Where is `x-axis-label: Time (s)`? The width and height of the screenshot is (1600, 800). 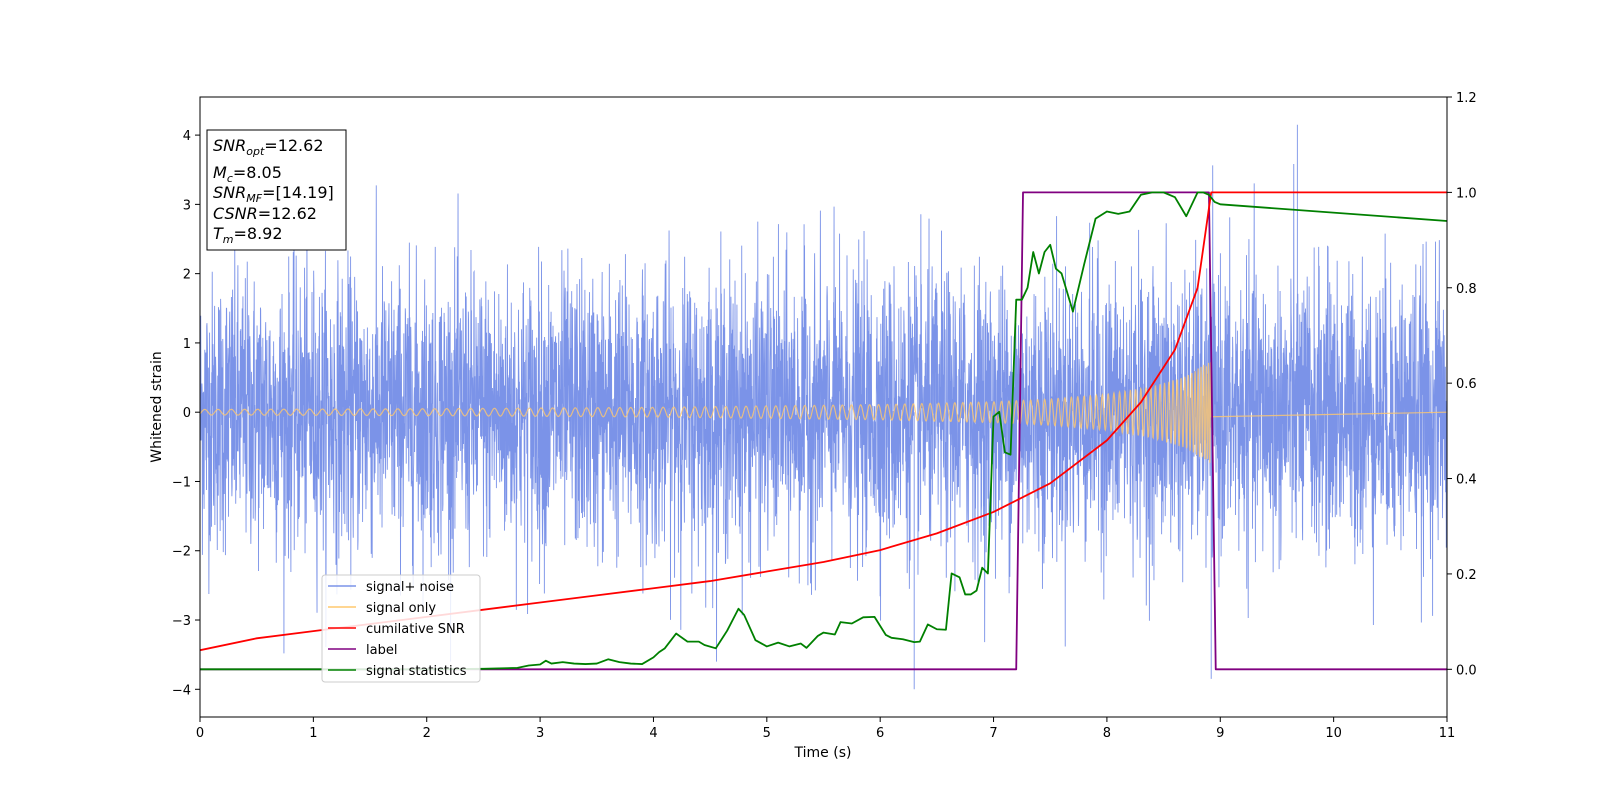 x-axis-label: Time (s) is located at coordinates (823, 753).